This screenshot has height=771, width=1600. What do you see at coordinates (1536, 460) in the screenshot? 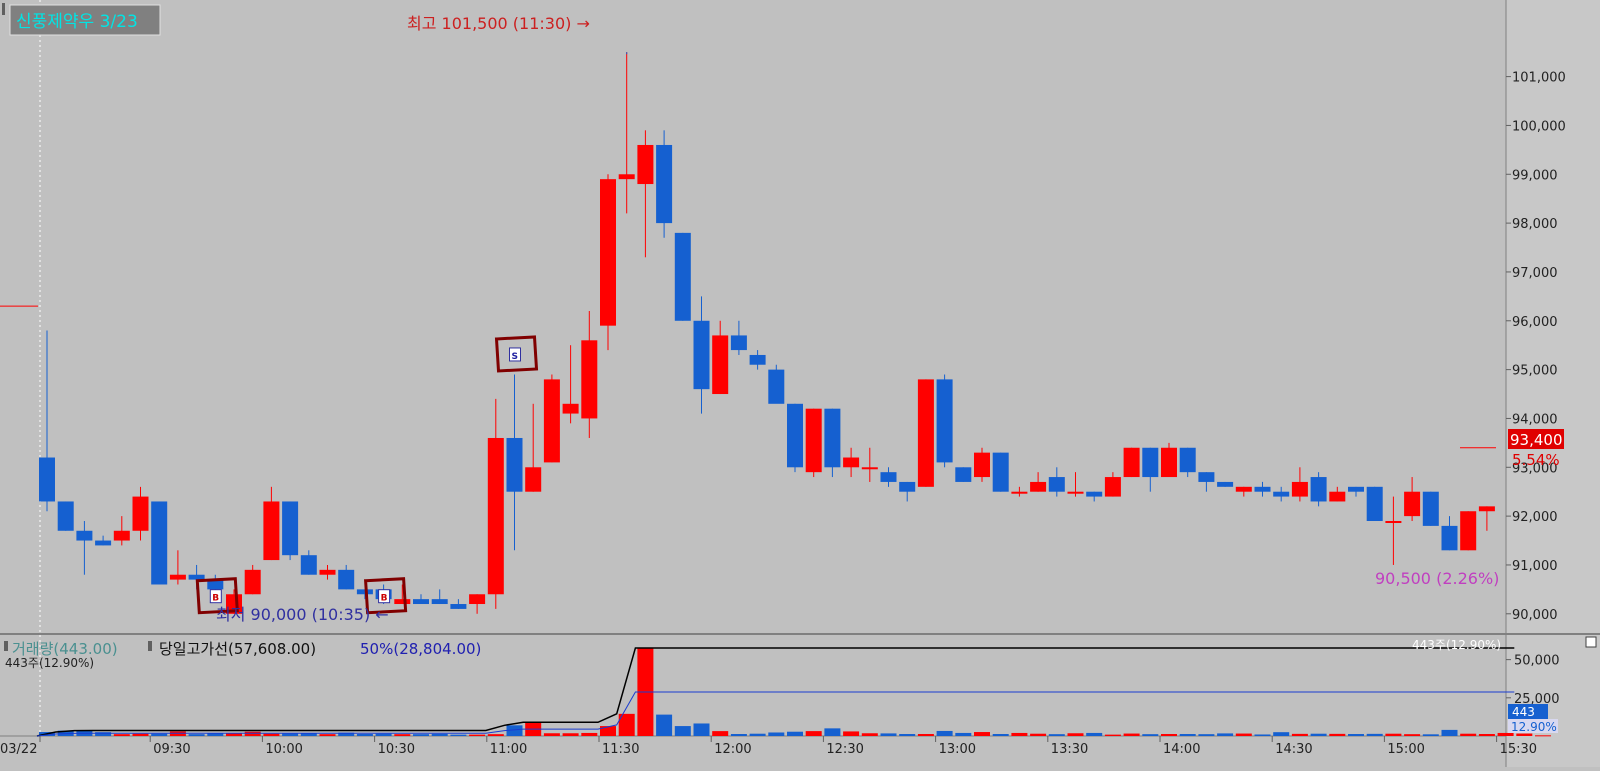
I see `change-percent: 5.54%` at bounding box center [1536, 460].